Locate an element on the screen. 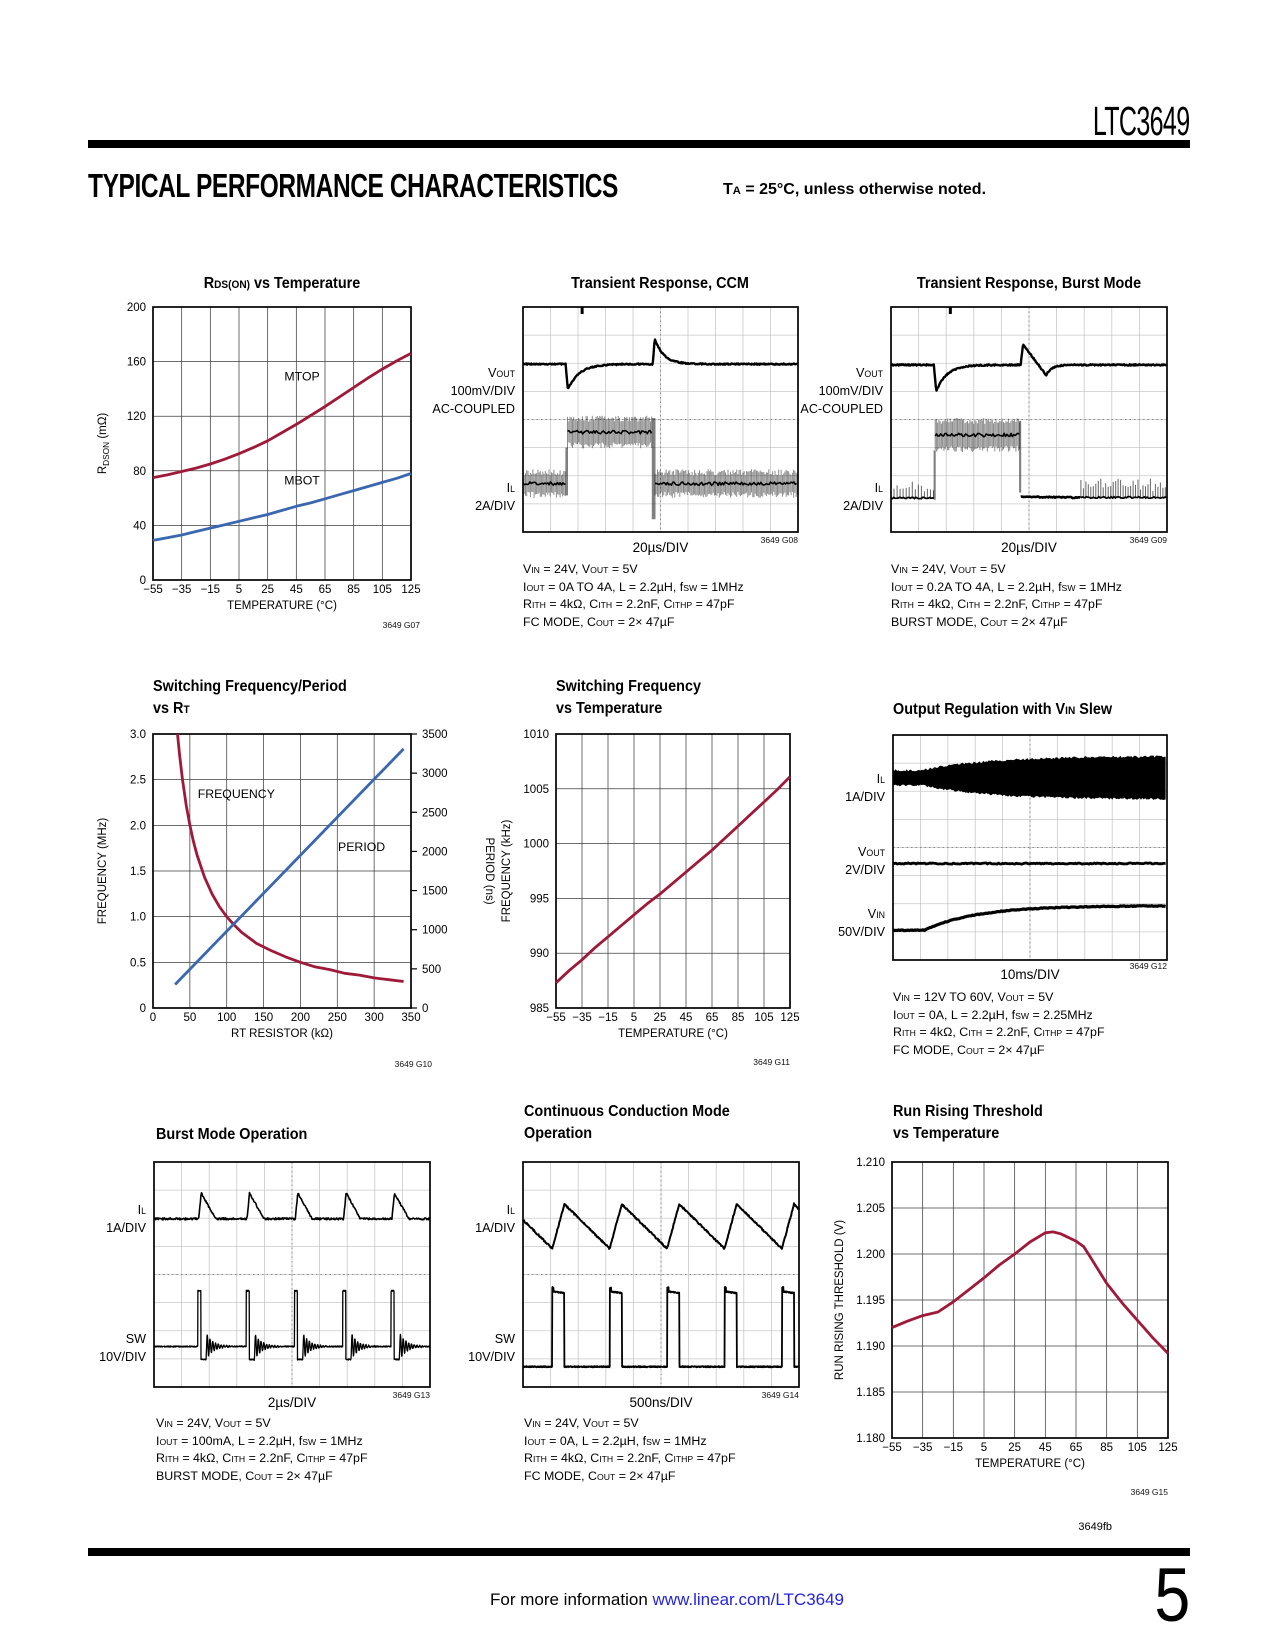  chart-g14-timebase: 500ns/DIV is located at coordinates (661, 1402).